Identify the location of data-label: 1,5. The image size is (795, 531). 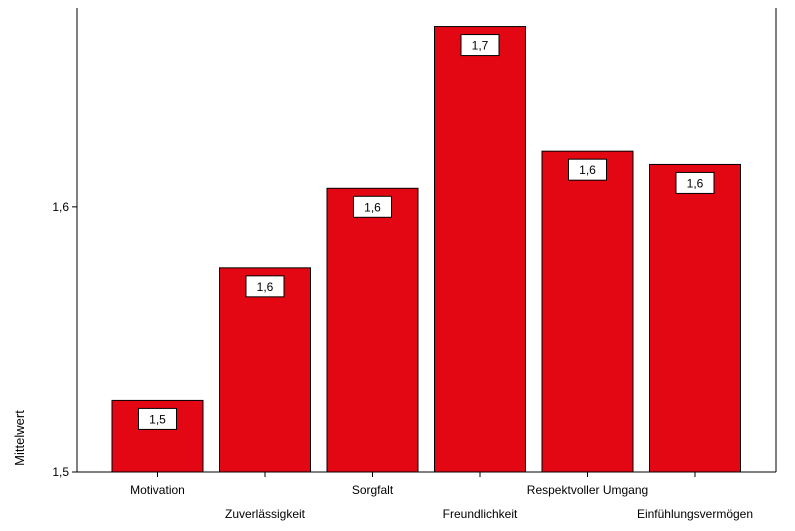
(157, 419).